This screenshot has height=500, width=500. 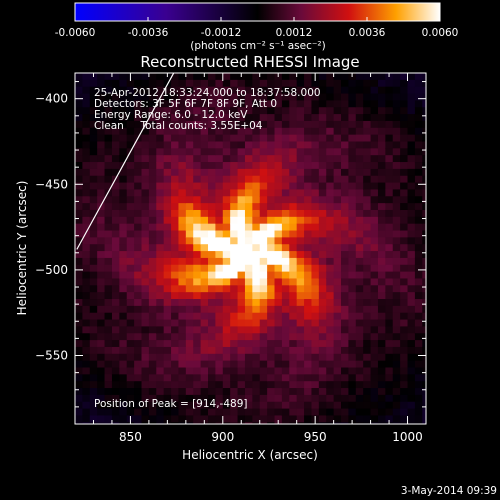 What do you see at coordinates (294, 33) in the screenshot?
I see `colorbar-tick-label: 0.0012` at bounding box center [294, 33].